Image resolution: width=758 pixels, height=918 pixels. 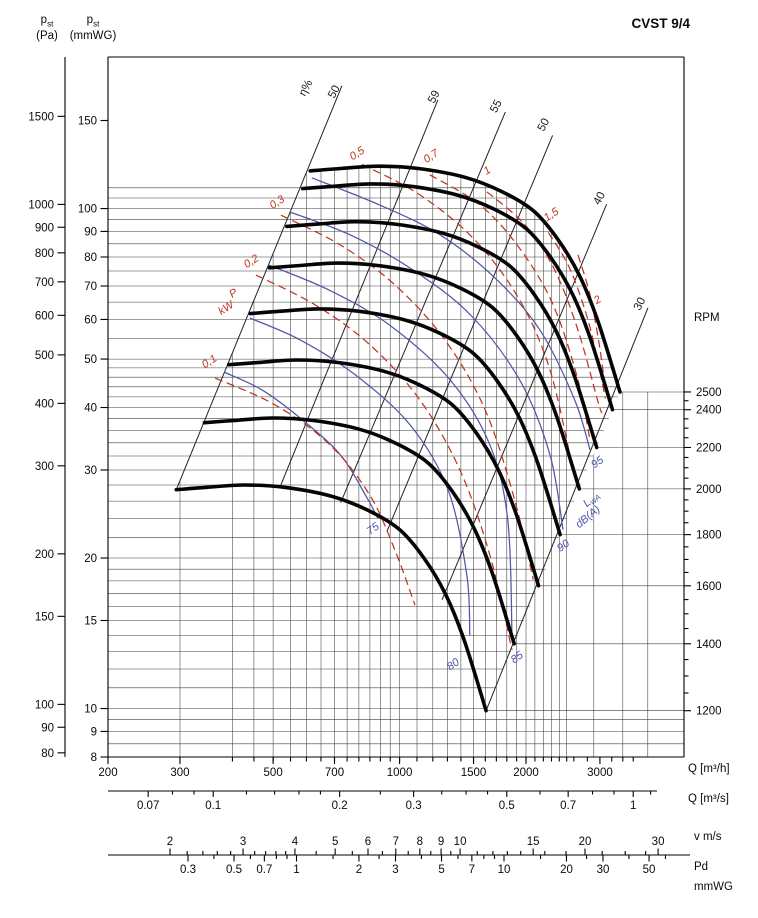 What do you see at coordinates (400, 773) in the screenshot?
I see `label-1000: 1000` at bounding box center [400, 773].